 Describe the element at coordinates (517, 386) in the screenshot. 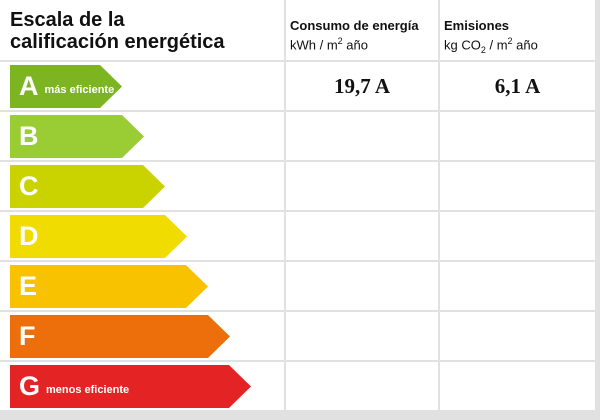

I see `emissions-value-cell-g` at that location.